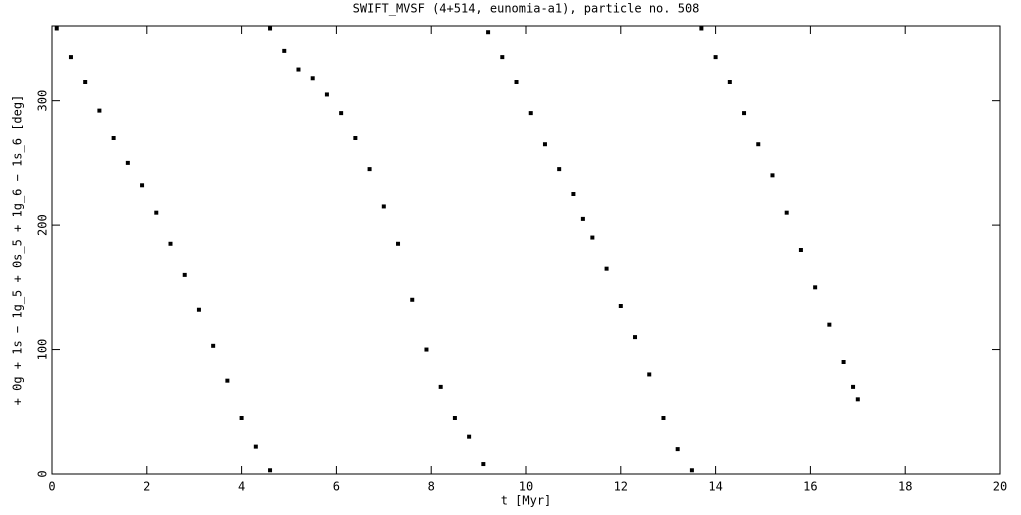 Image resolution: width=1021 pixels, height=515 pixels. What do you see at coordinates (1000, 487) in the screenshot?
I see `x-tick-label: 20` at bounding box center [1000, 487].